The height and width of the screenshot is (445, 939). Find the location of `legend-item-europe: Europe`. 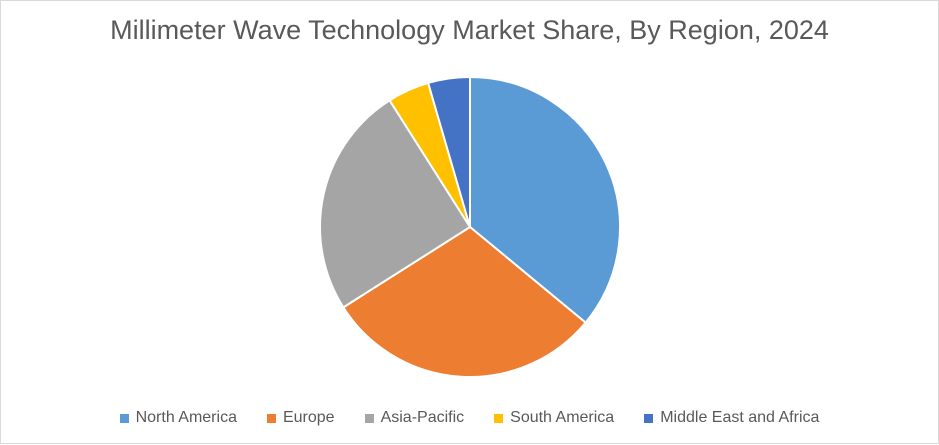

legend-item-europe: Europe is located at coordinates (300, 418).